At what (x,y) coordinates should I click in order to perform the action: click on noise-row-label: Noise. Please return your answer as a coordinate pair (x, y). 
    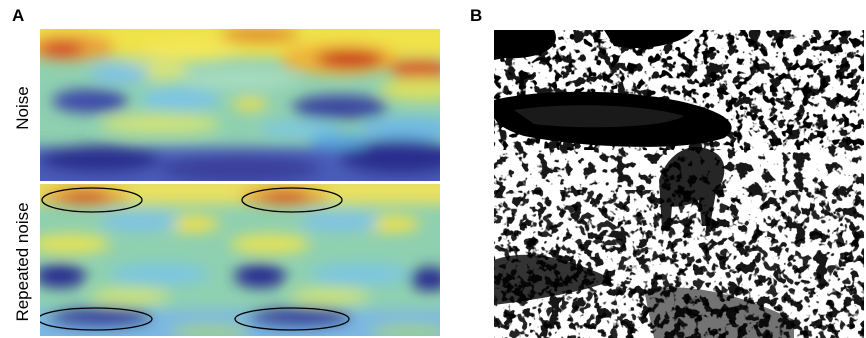
    Looking at the image, I should click on (22, 108).